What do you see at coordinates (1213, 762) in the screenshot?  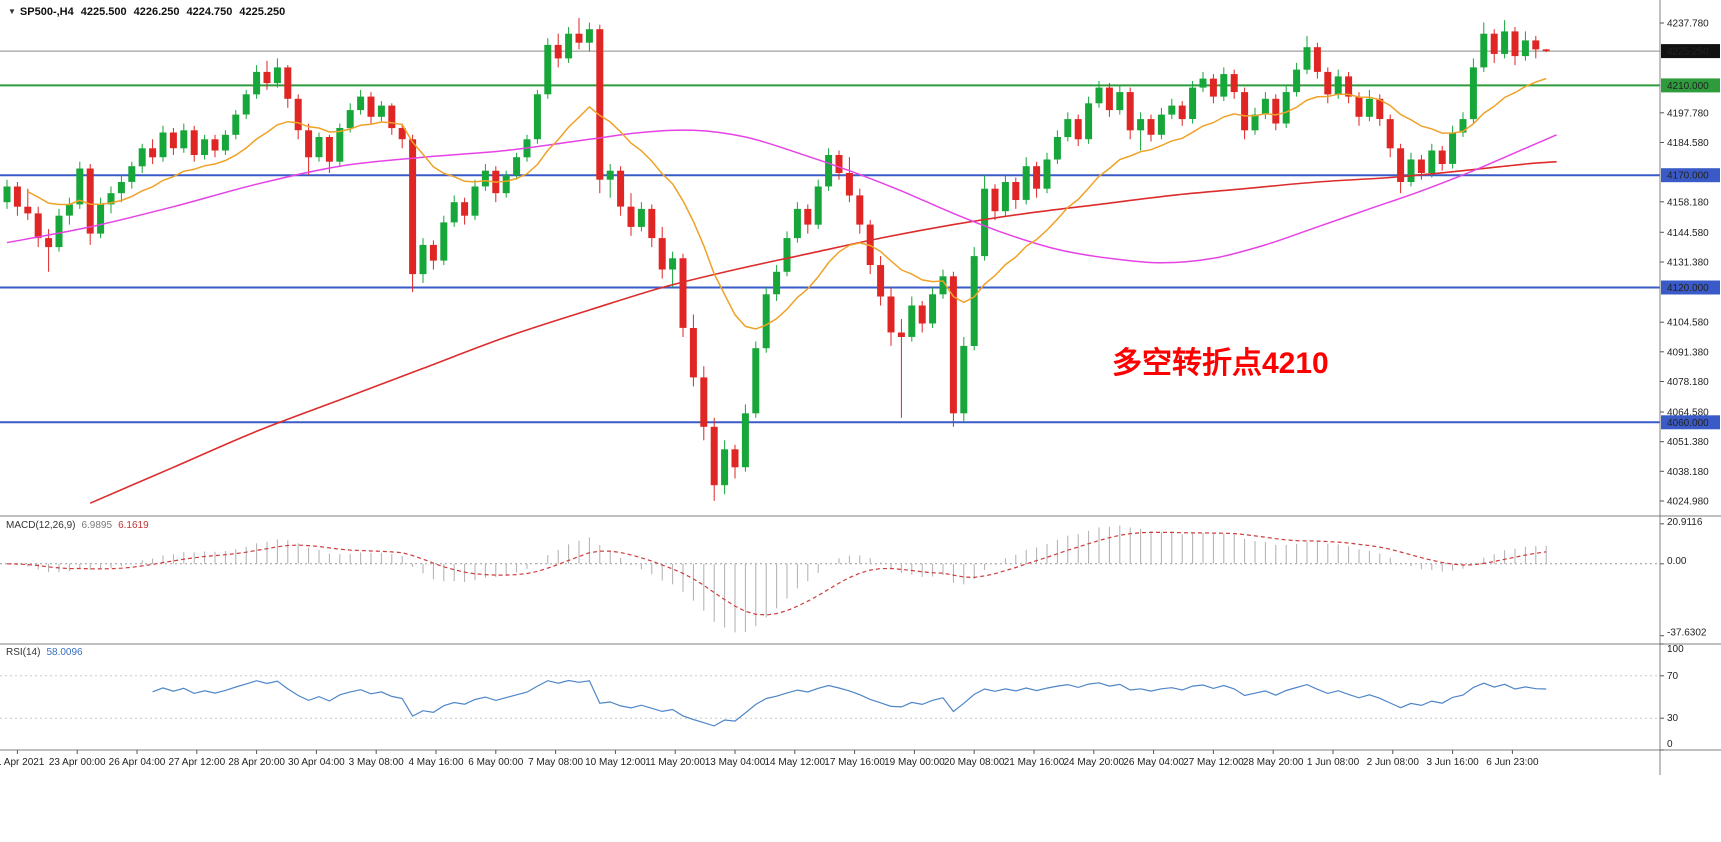 I see `time-label: 27 May 12:00` at bounding box center [1213, 762].